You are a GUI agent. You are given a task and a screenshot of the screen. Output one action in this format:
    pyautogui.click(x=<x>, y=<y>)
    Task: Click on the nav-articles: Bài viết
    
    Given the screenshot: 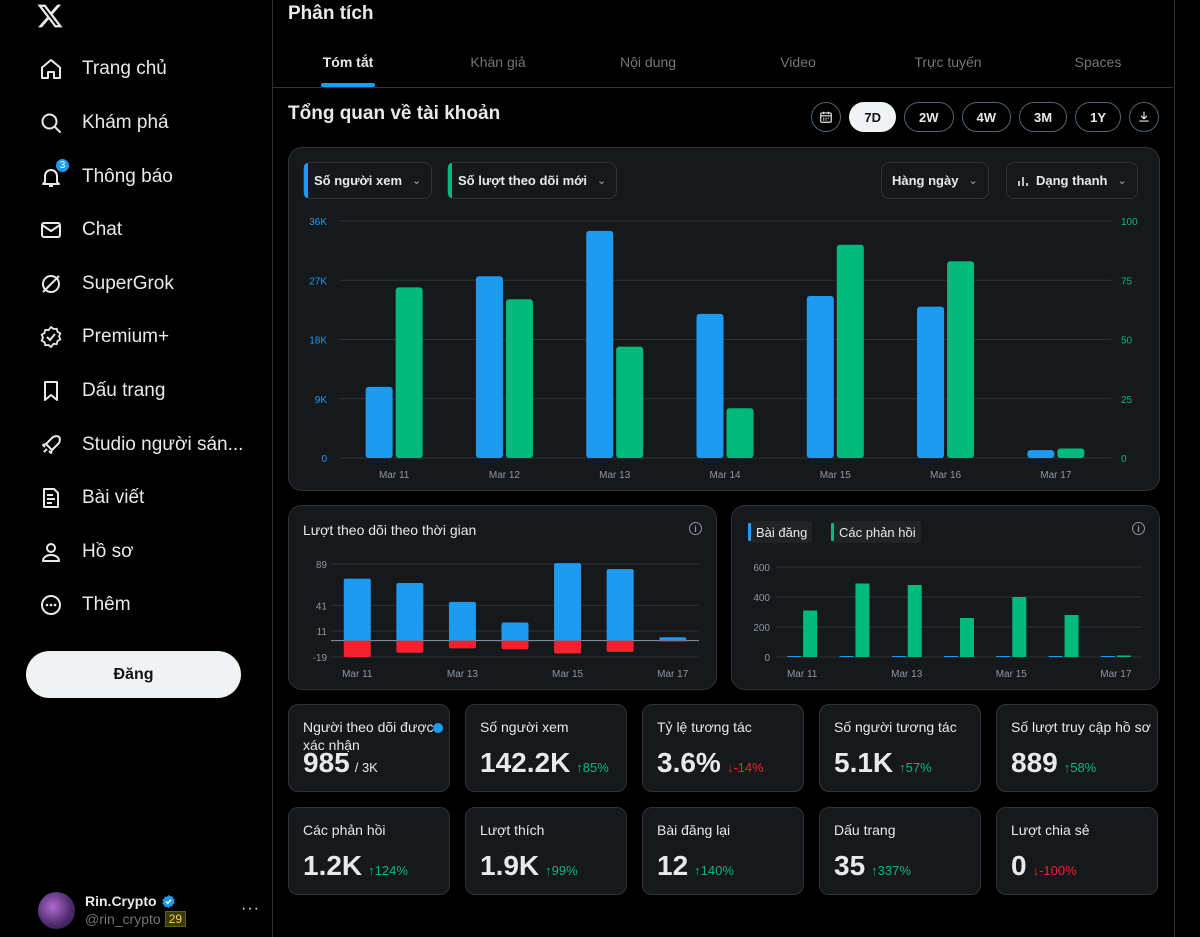 What is the action you would take?
    pyautogui.click(x=91, y=498)
    